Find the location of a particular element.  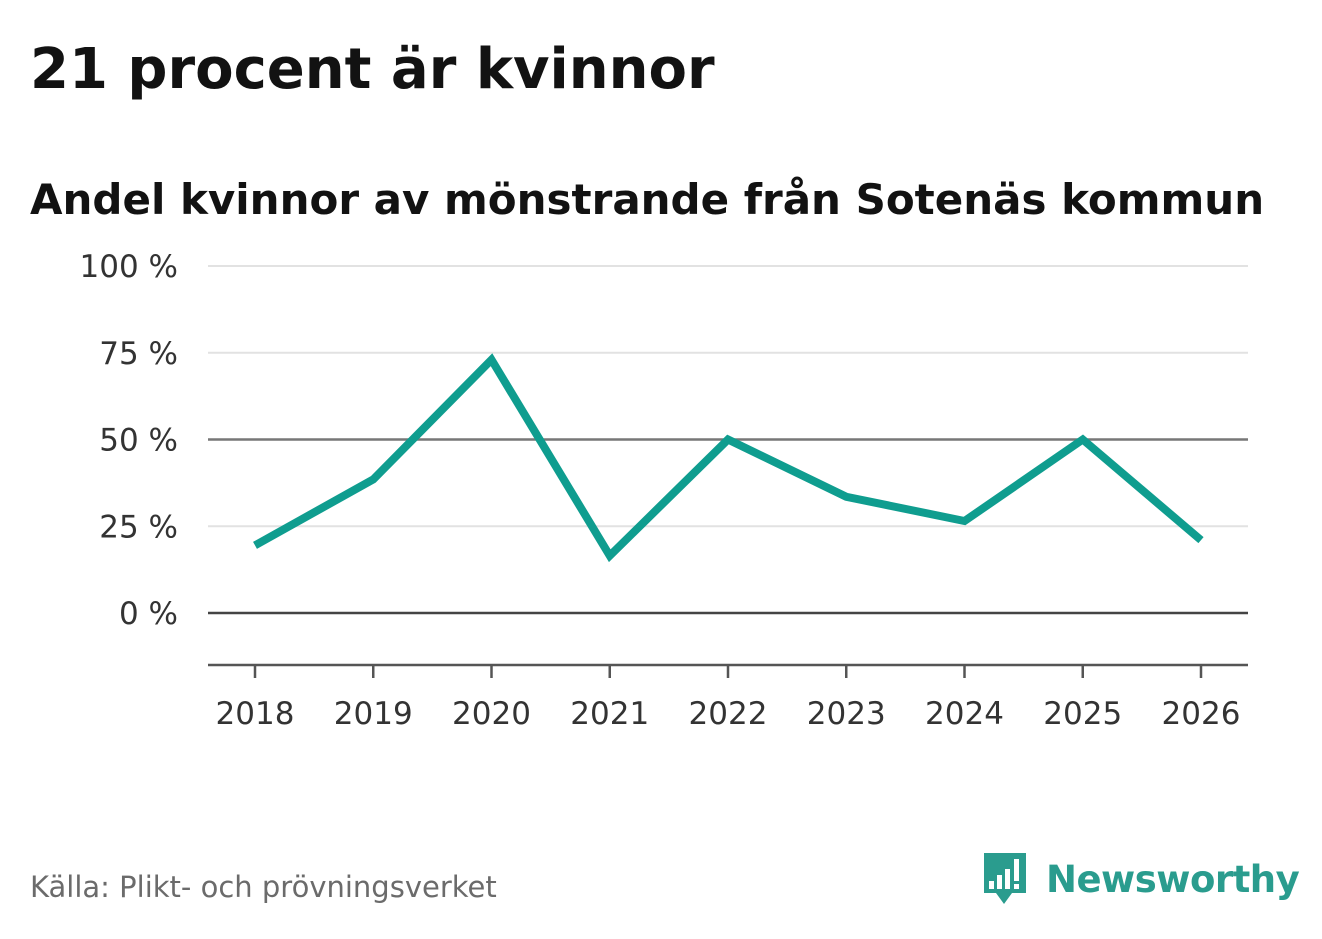

newsworthy-logo-icon is located at coordinates (1005, 878).